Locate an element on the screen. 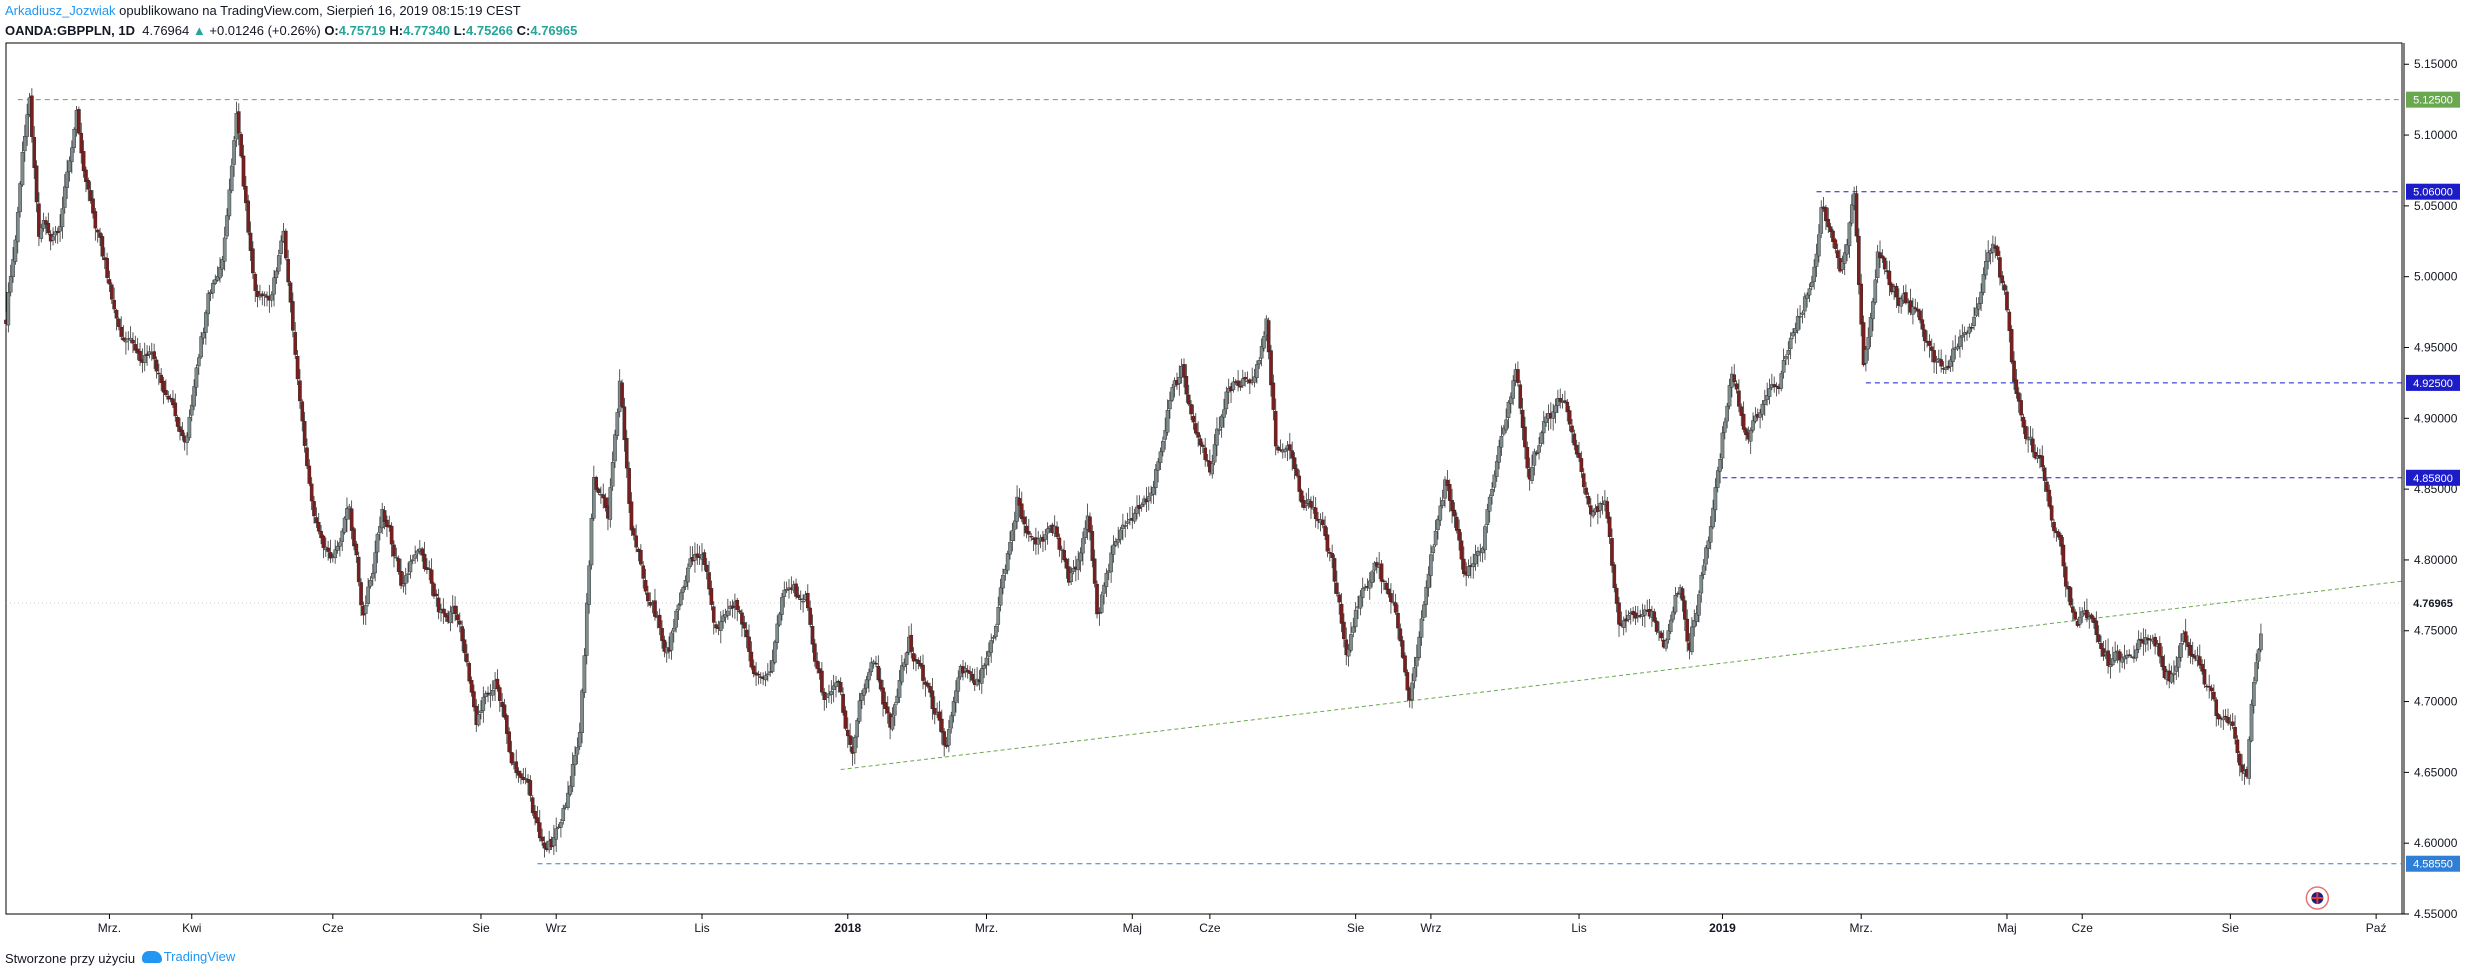  last-price: 4.76964 is located at coordinates (166, 30).